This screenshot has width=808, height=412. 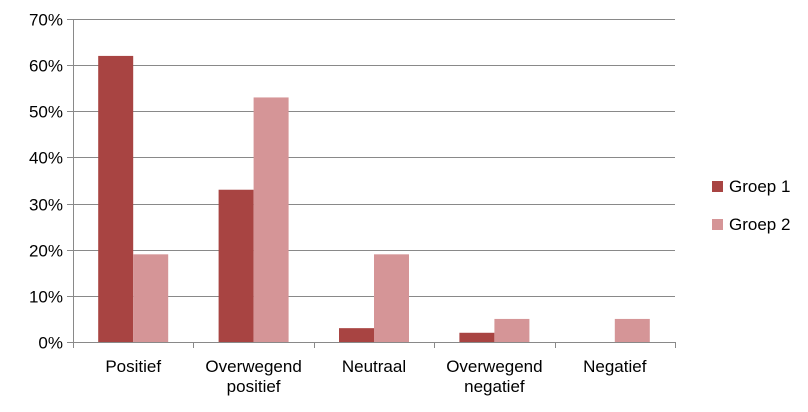 What do you see at coordinates (46, 112) in the screenshot?
I see `y-tick-label: 50%` at bounding box center [46, 112].